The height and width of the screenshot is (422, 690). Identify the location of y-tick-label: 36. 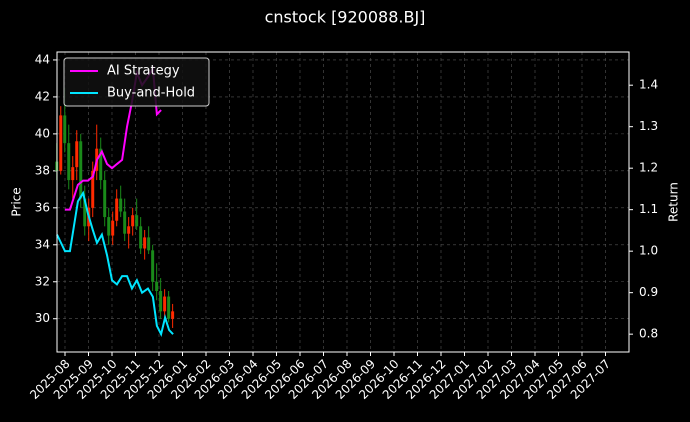
(42, 207).